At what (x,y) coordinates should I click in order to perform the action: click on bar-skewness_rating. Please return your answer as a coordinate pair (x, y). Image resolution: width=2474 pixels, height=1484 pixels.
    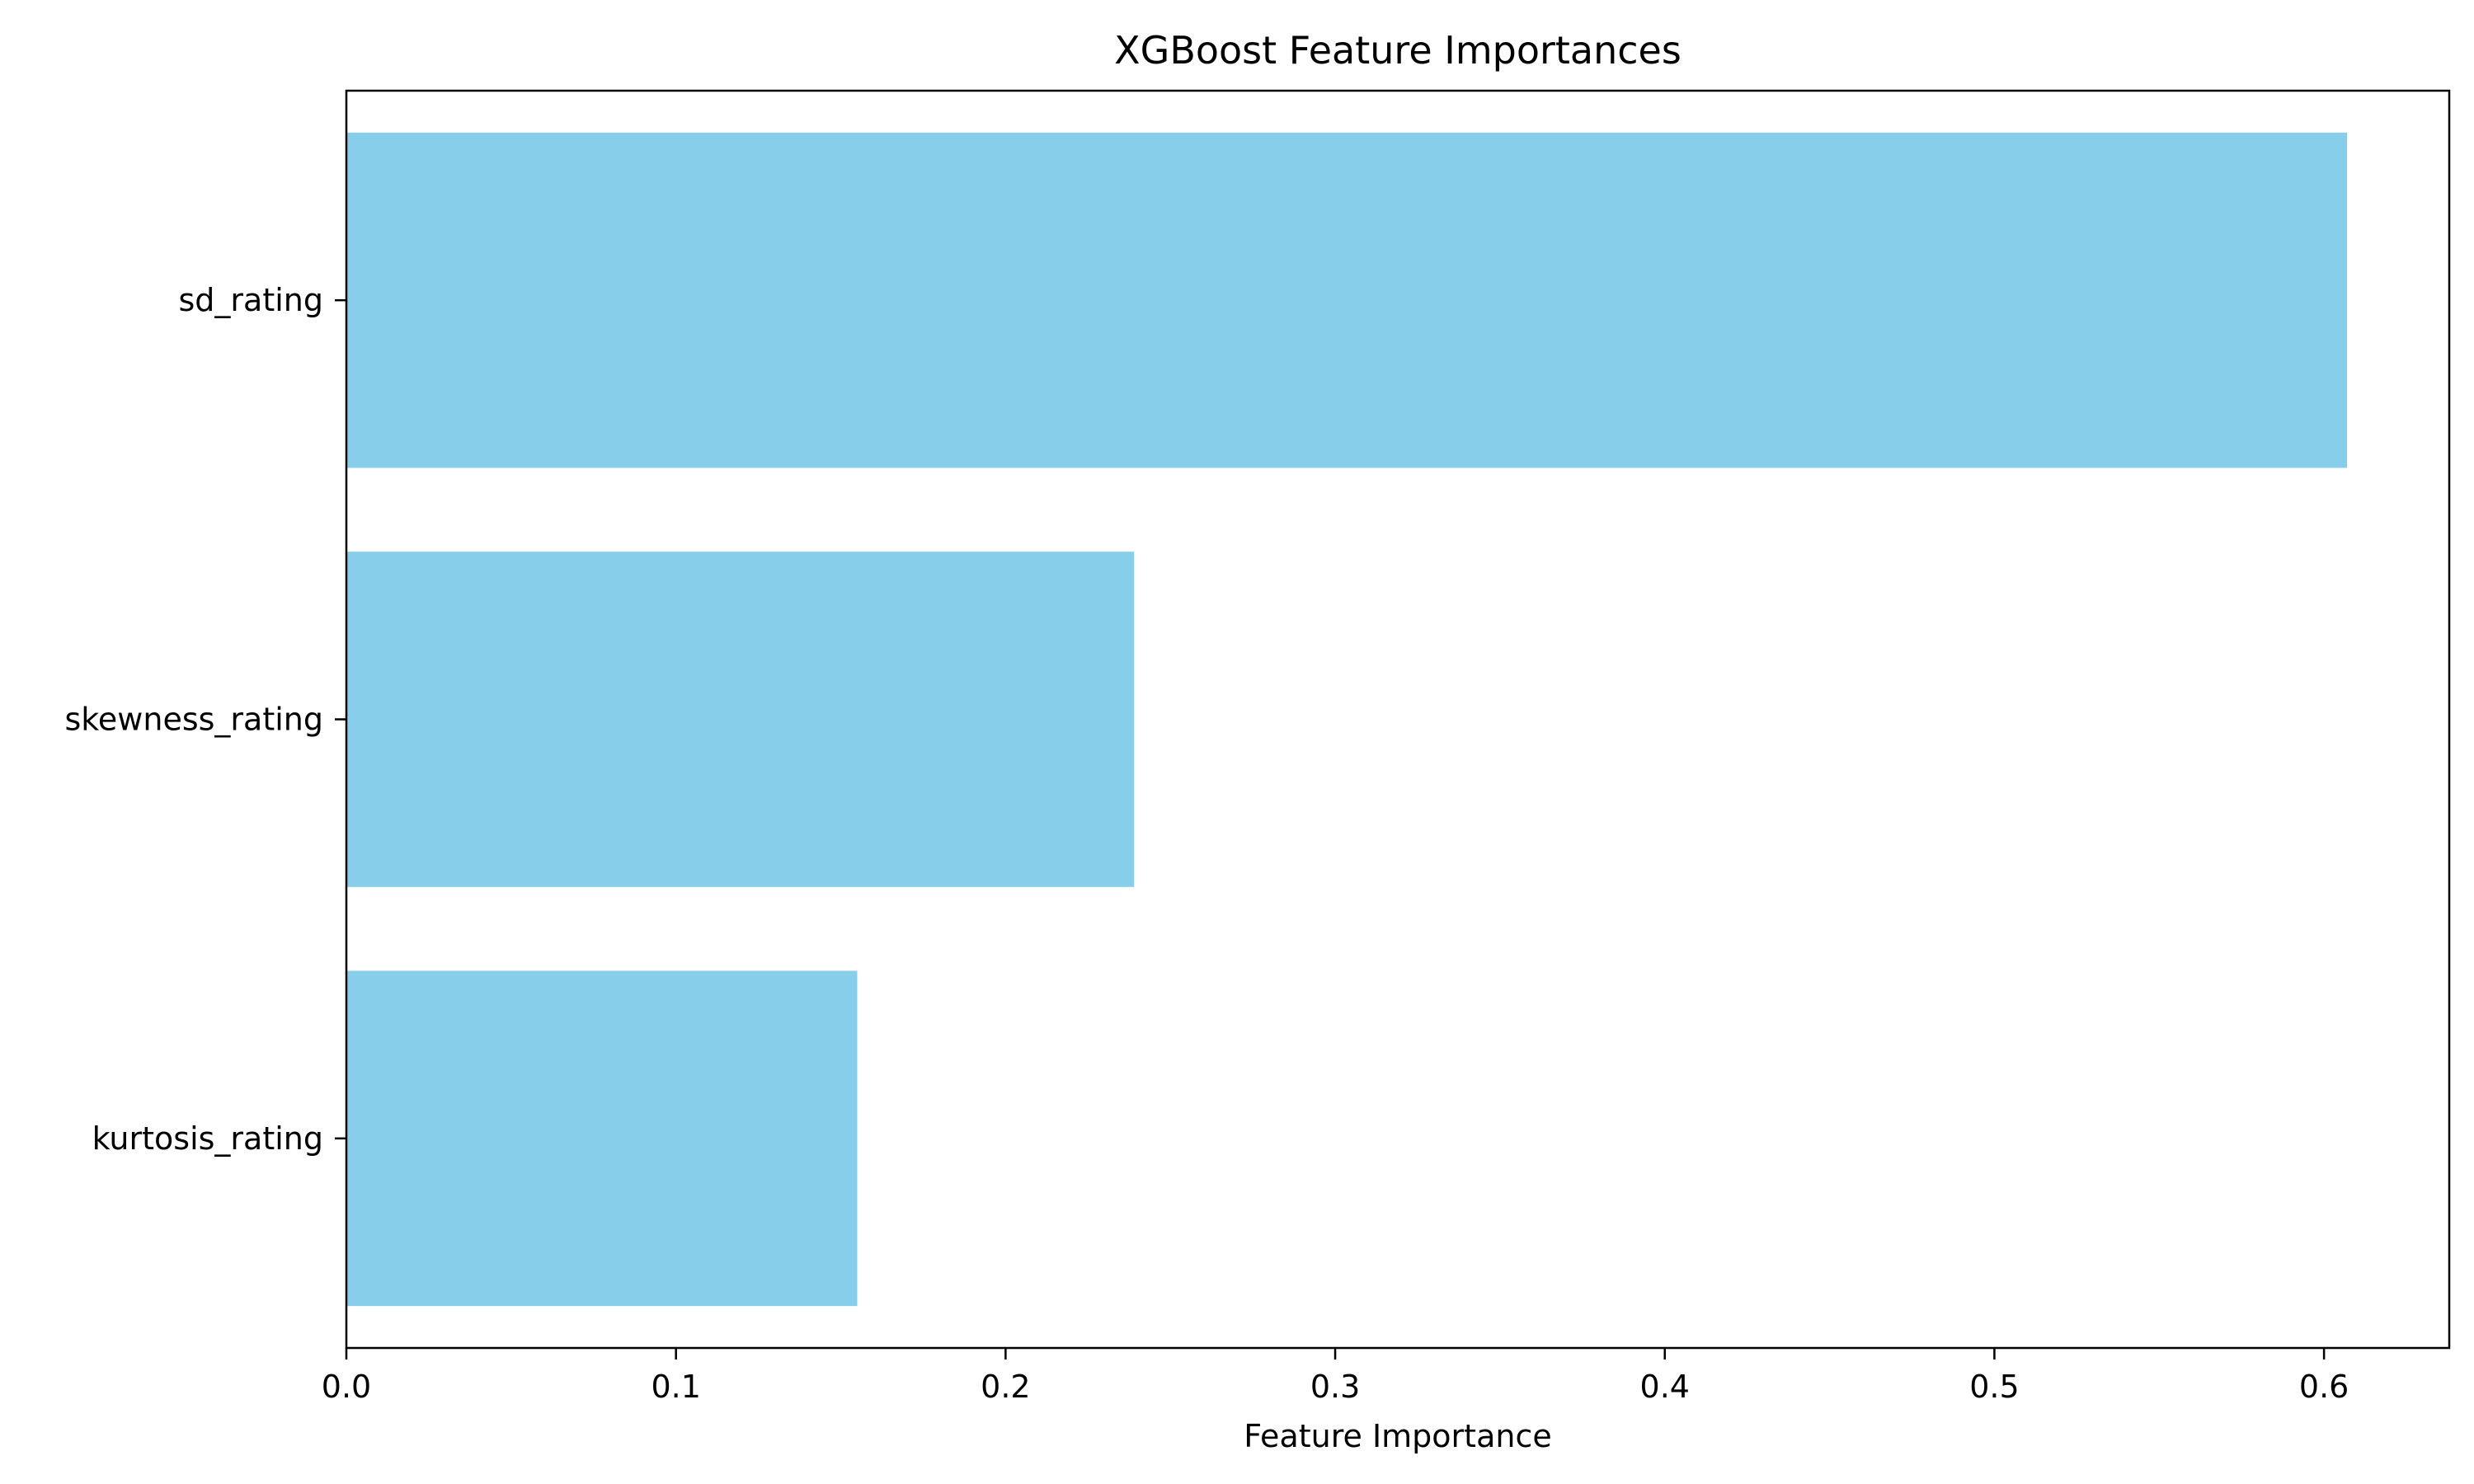
    Looking at the image, I should click on (740, 719).